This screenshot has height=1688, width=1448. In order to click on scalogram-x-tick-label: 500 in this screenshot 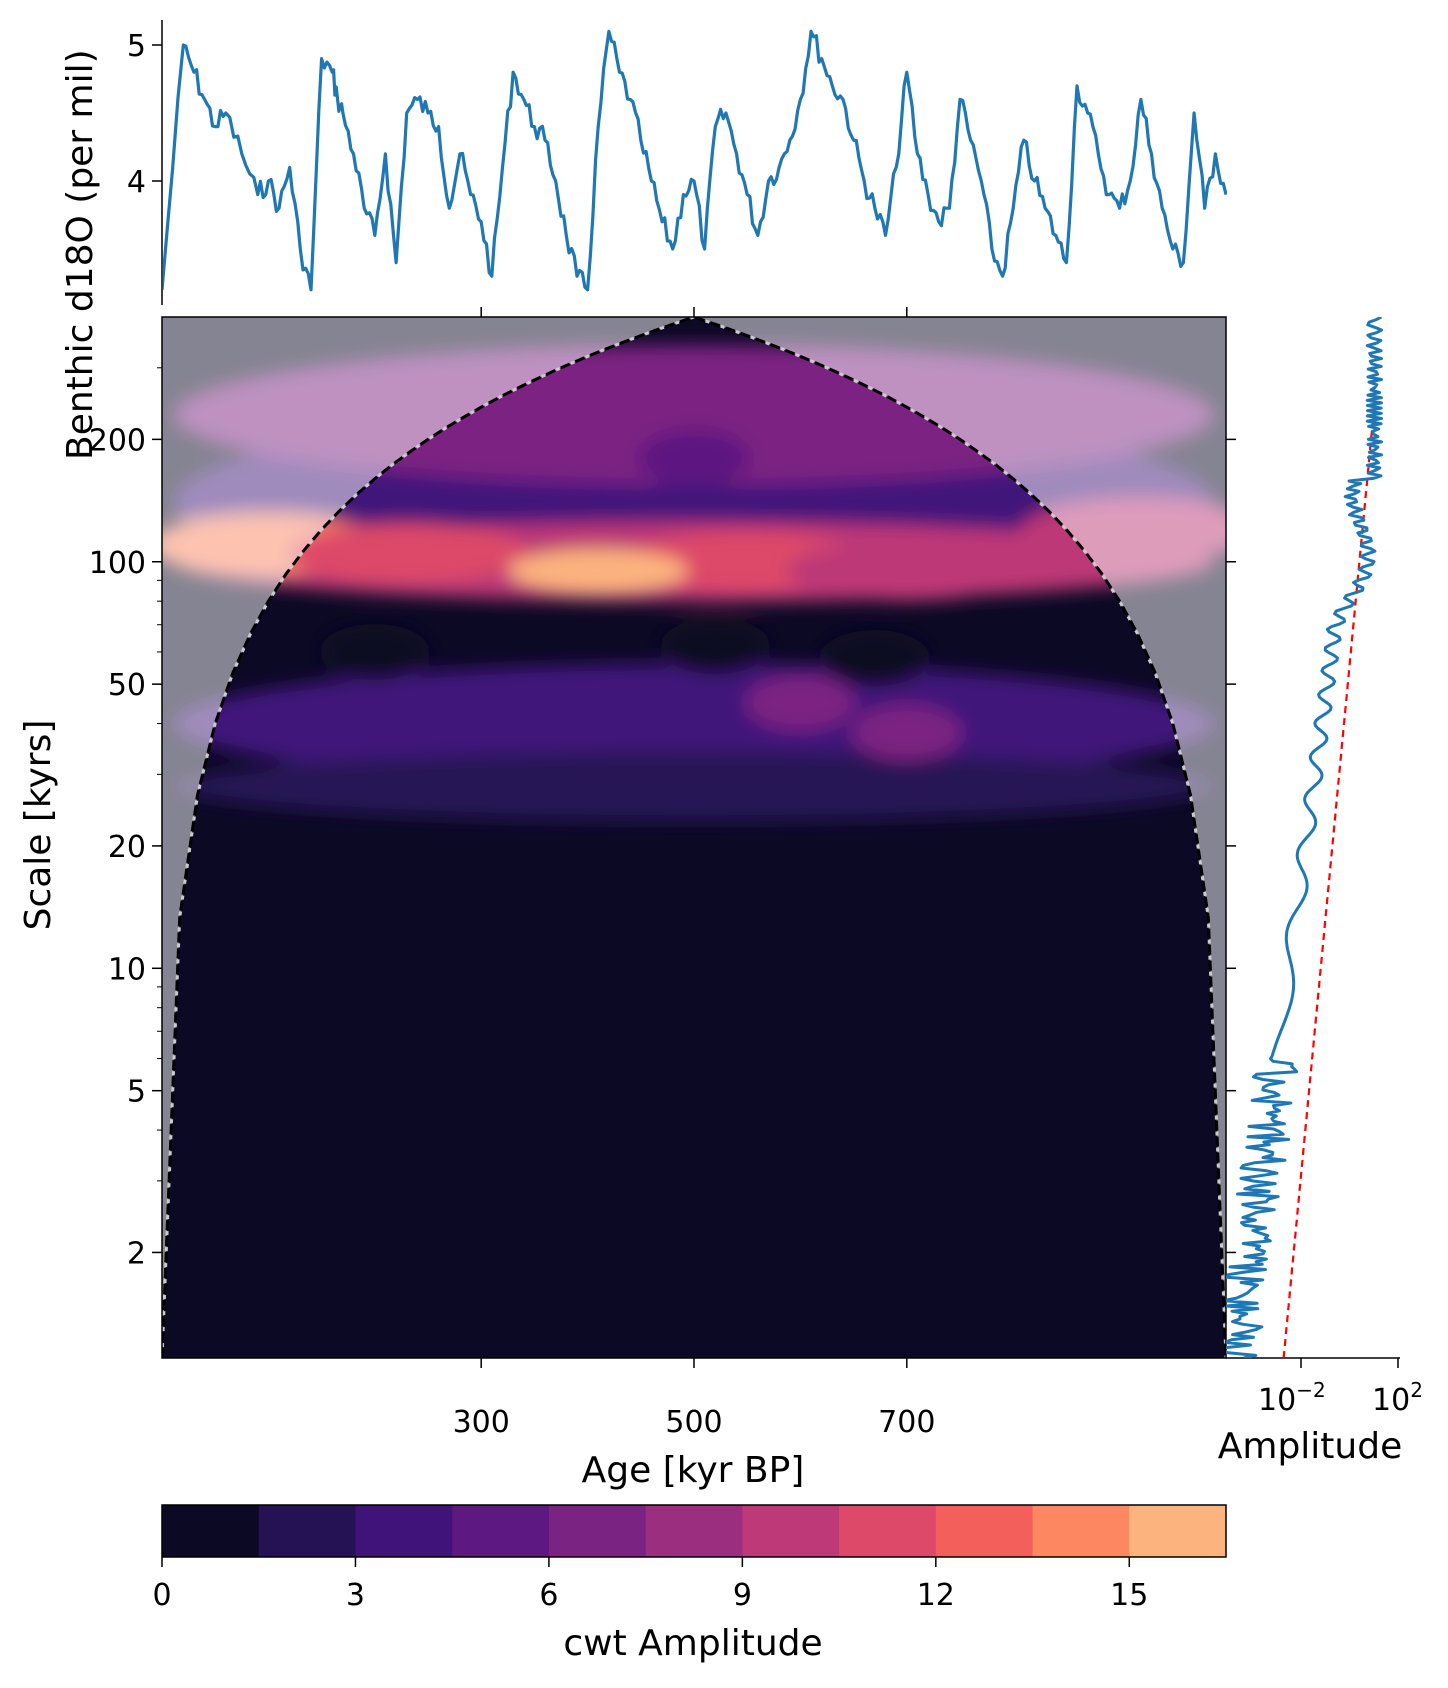, I will do `click(693, 1422)`.